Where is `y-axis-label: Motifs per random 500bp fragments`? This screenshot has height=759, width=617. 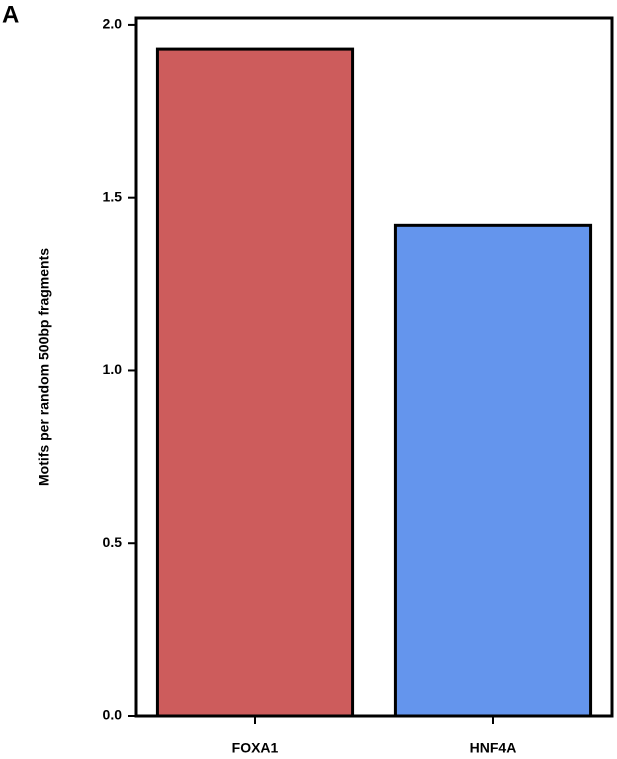
y-axis-label: Motifs per random 500bp fragments is located at coordinates (44, 367).